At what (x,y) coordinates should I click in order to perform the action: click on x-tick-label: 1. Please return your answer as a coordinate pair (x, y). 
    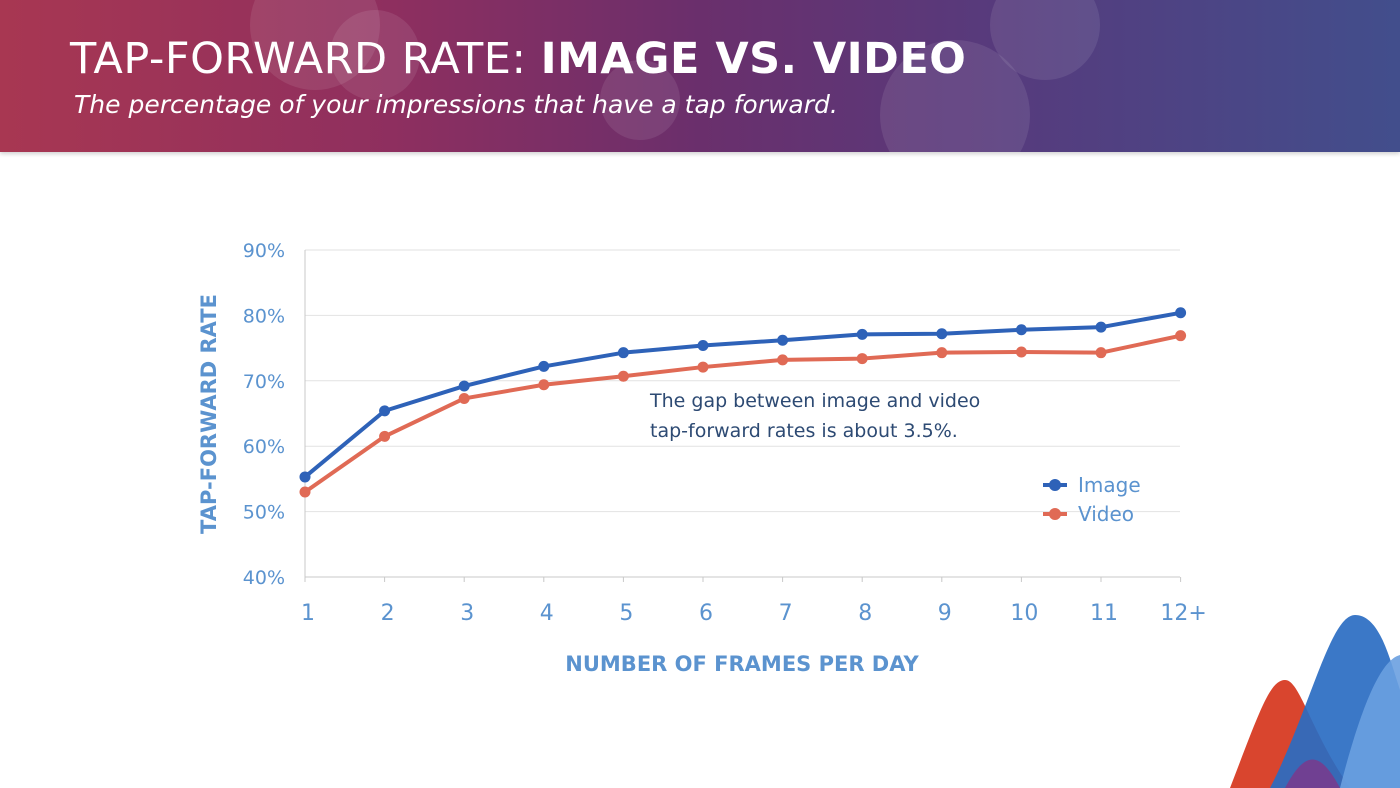
    Looking at the image, I should click on (308, 613).